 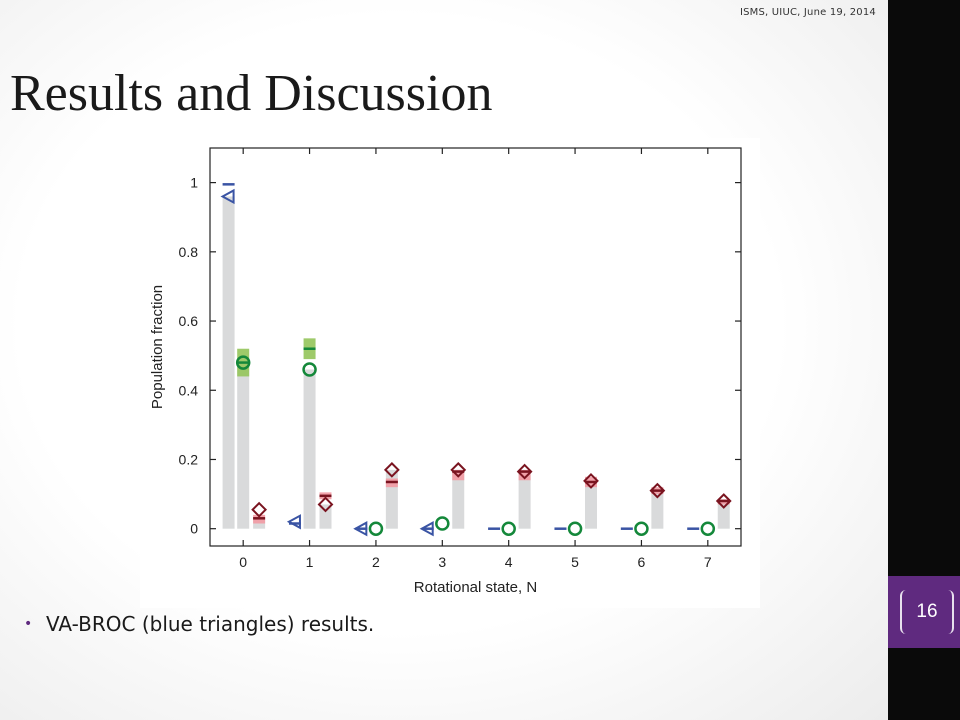 I want to click on x-axis-label: Rotational state, N, so click(x=475, y=587).